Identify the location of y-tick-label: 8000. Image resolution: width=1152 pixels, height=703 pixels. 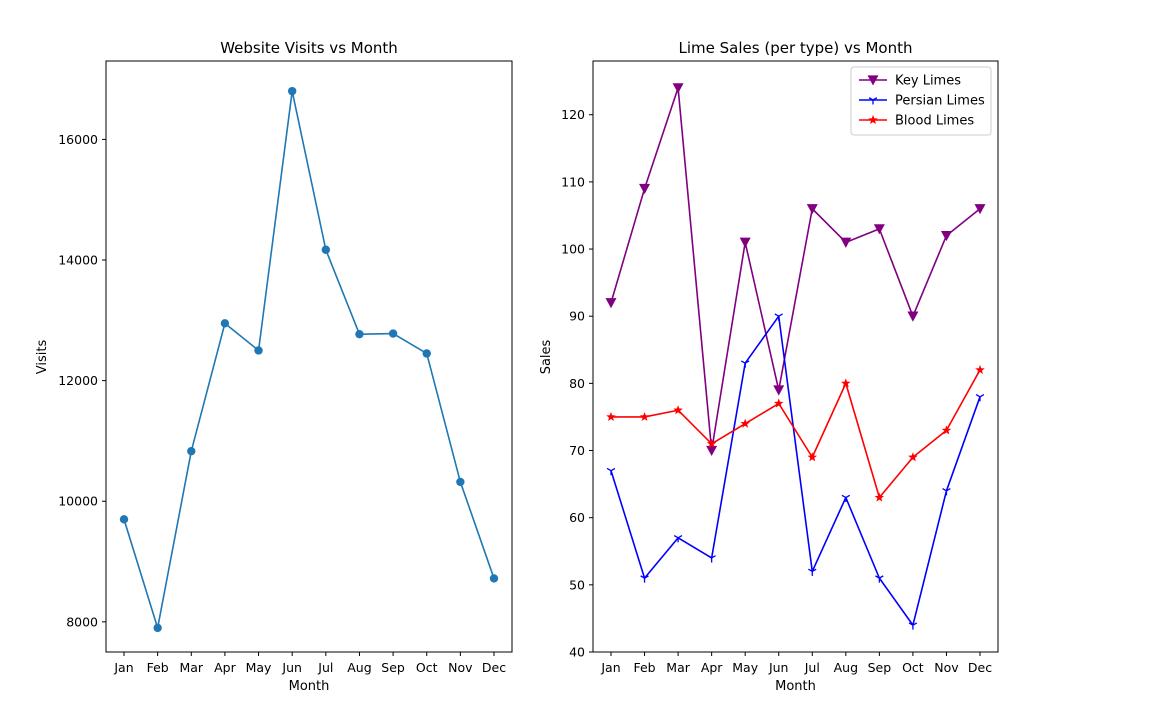
(82, 621).